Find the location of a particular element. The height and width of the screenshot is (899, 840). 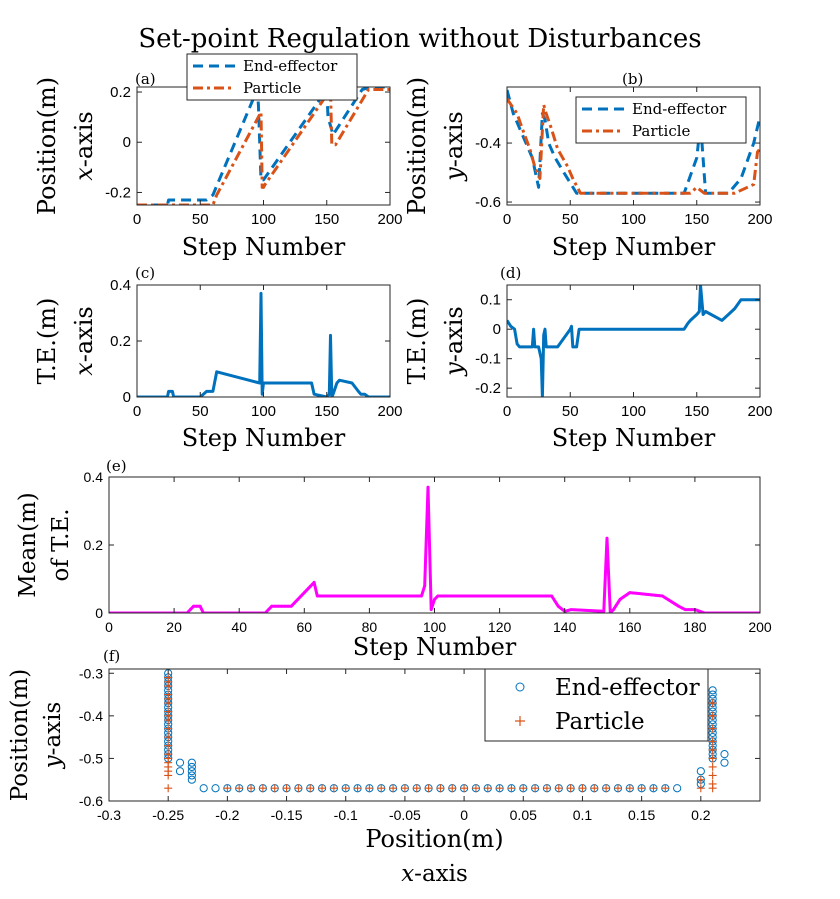

y-tick-label: 0 is located at coordinates (99, 613).